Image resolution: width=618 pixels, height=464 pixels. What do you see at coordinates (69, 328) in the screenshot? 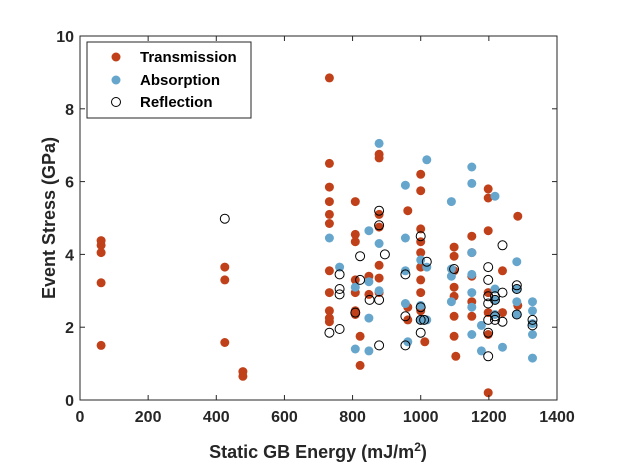
I see `y-tick-label: 2` at bounding box center [69, 328].